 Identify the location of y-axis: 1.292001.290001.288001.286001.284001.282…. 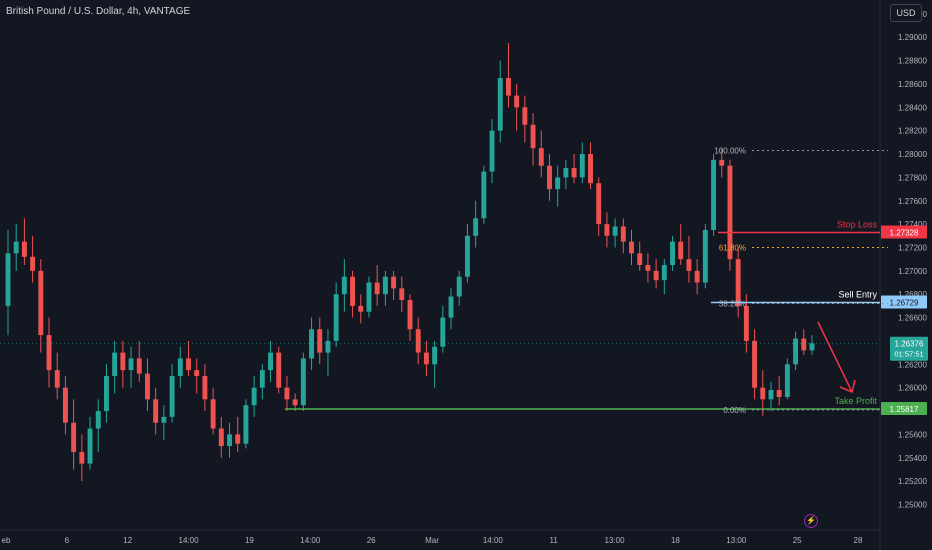
(903, 275).